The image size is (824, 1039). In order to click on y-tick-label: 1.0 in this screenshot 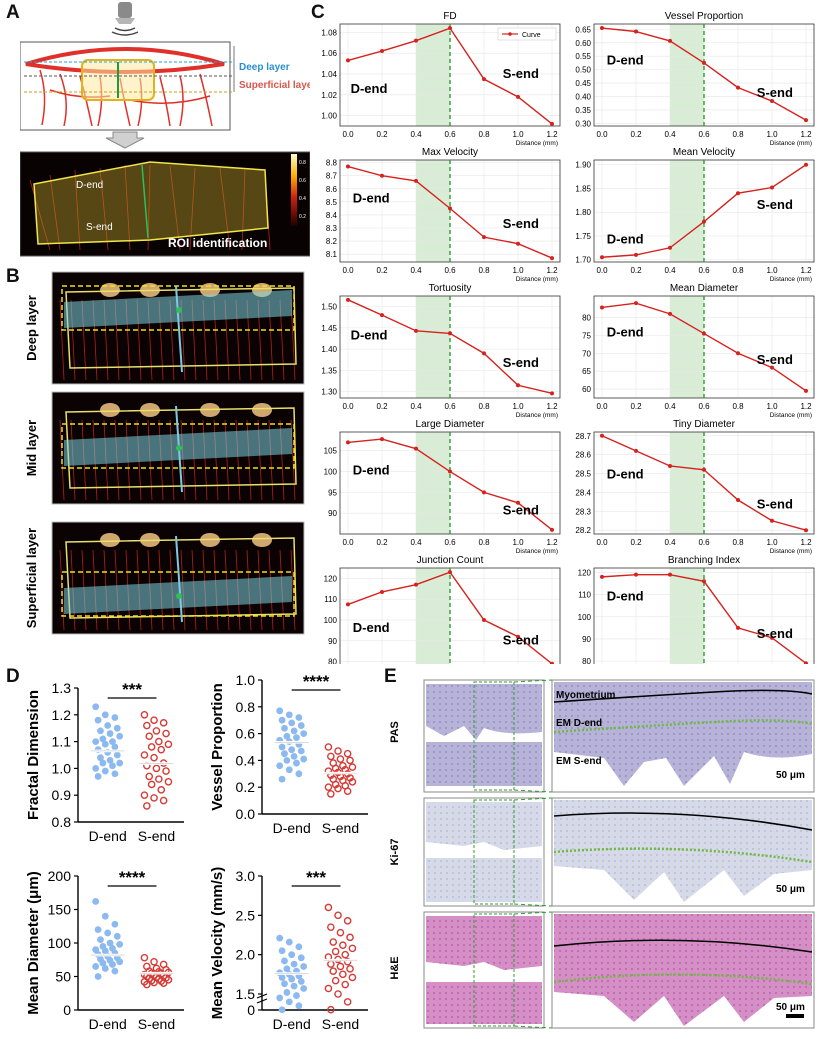, I will do `click(246, 680)`.